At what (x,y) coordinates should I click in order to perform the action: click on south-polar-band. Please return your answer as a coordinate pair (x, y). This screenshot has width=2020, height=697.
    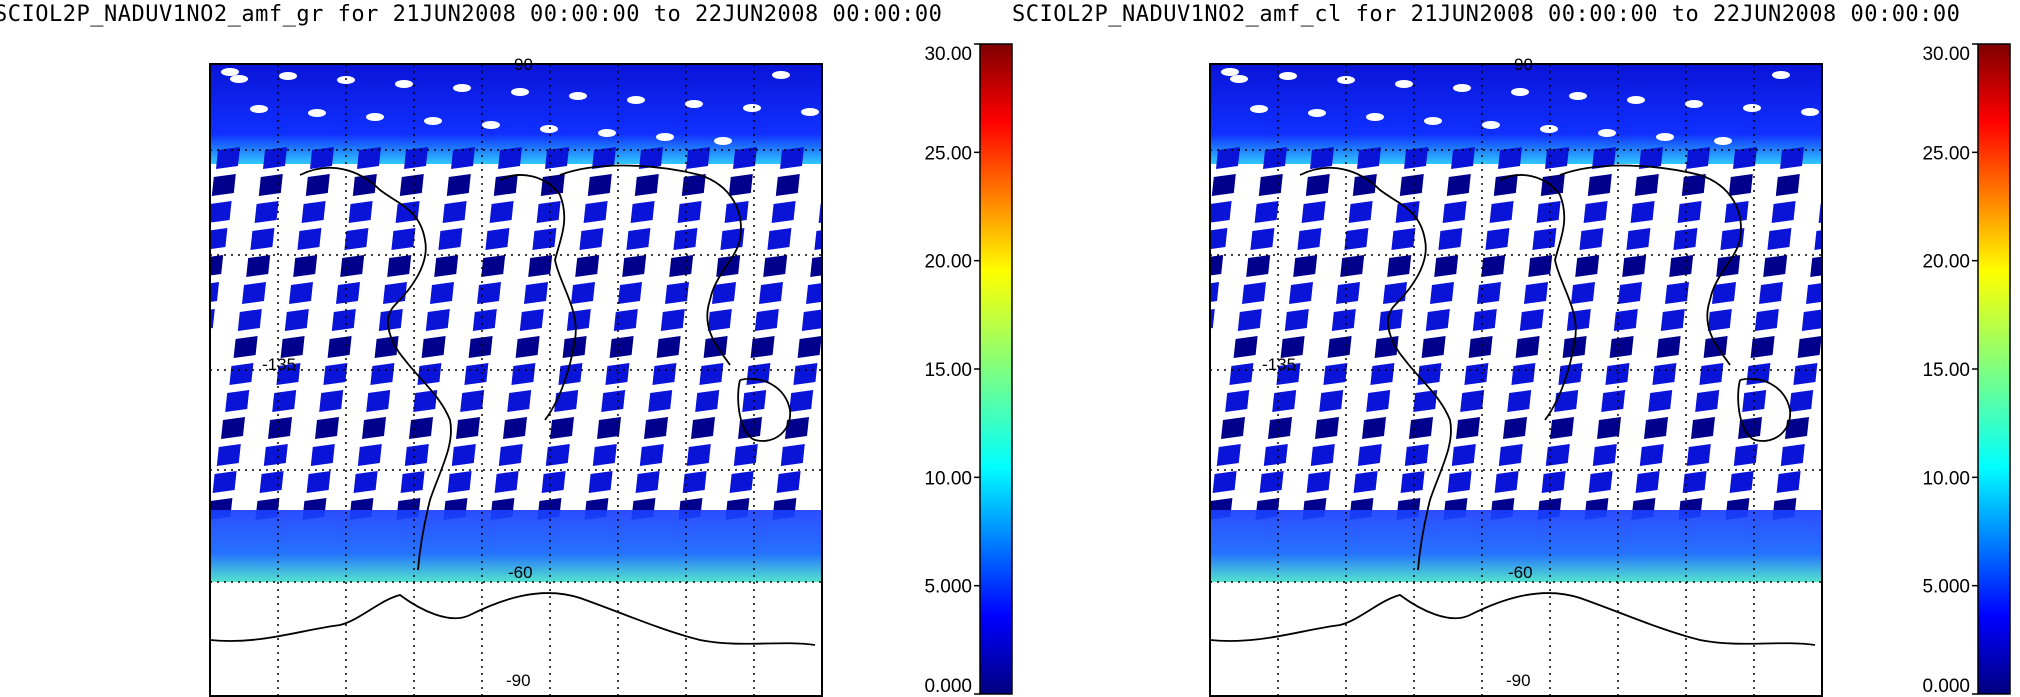
    Looking at the image, I should click on (1516, 546).